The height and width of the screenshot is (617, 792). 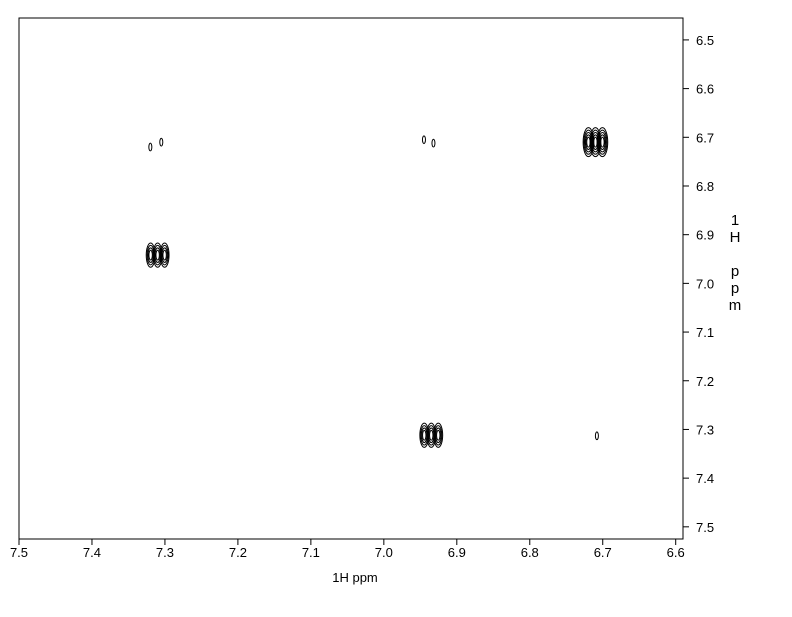 What do you see at coordinates (530, 552) in the screenshot?
I see `x-tick-label: 6.8` at bounding box center [530, 552].